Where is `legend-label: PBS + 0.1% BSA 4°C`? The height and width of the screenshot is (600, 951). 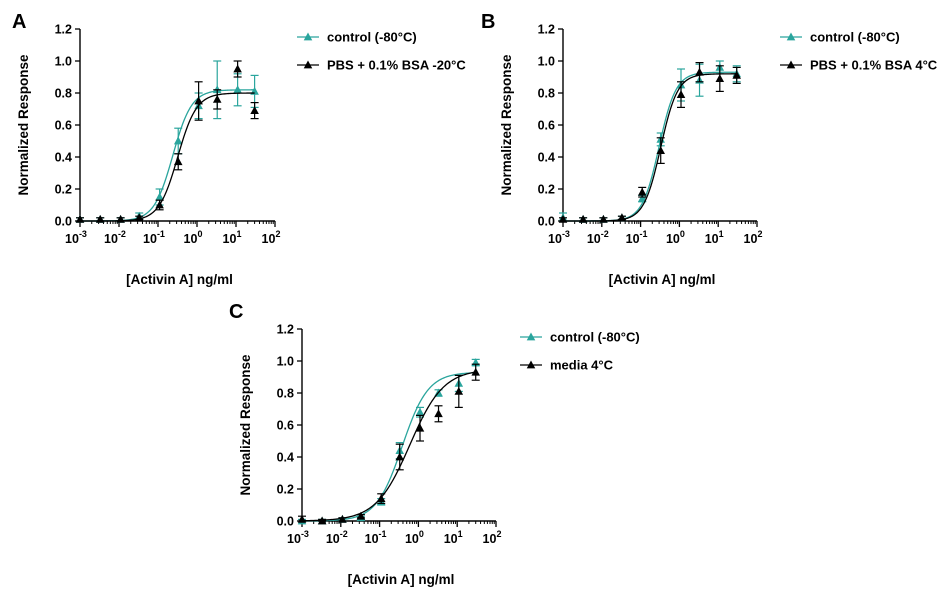
legend-label: PBS + 0.1% BSA 4°C is located at coordinates (874, 65).